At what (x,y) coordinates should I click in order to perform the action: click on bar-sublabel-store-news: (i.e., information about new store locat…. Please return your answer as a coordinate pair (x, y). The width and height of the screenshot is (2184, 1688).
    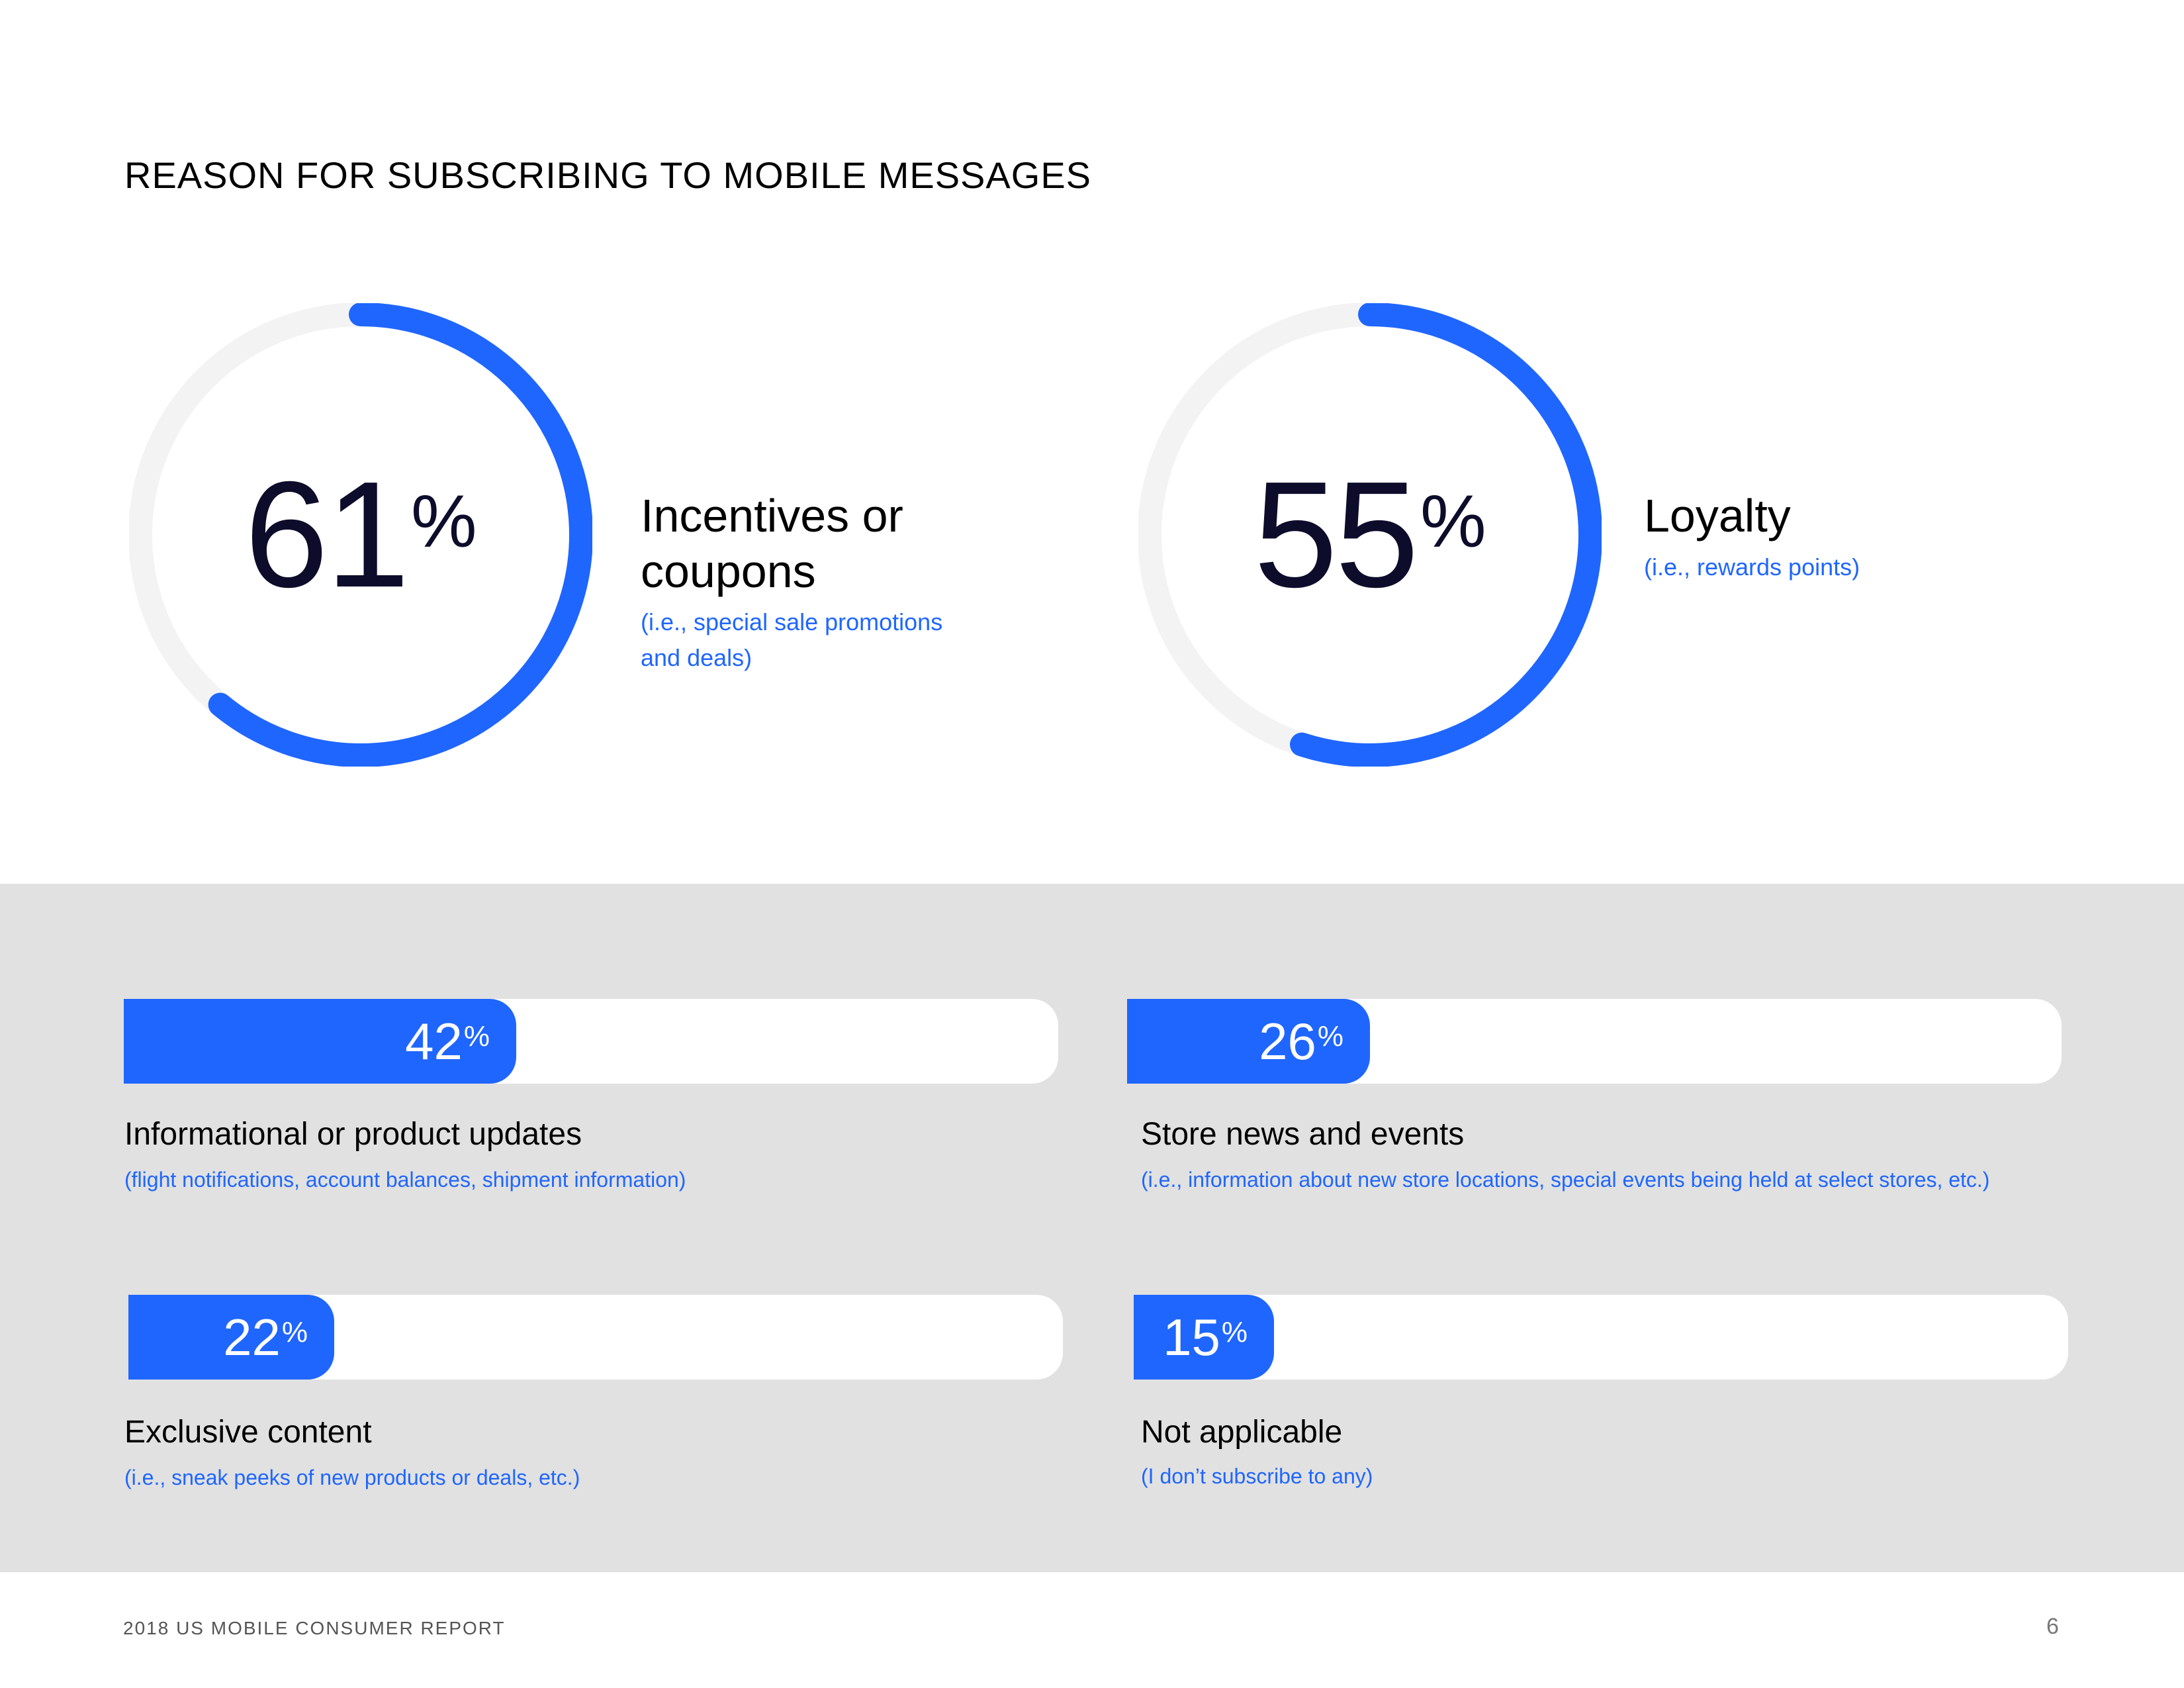
    Looking at the image, I should click on (1565, 1180).